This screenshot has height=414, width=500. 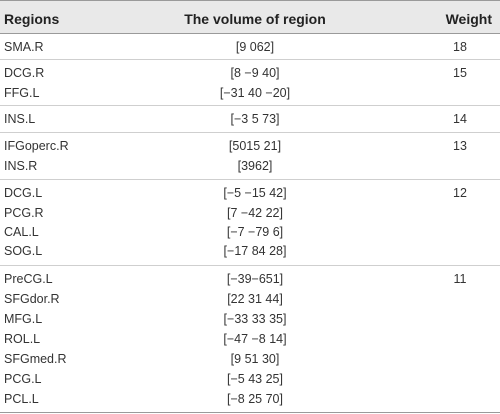 I want to click on volume-cell: [−5 43 25], so click(x=255, y=379).